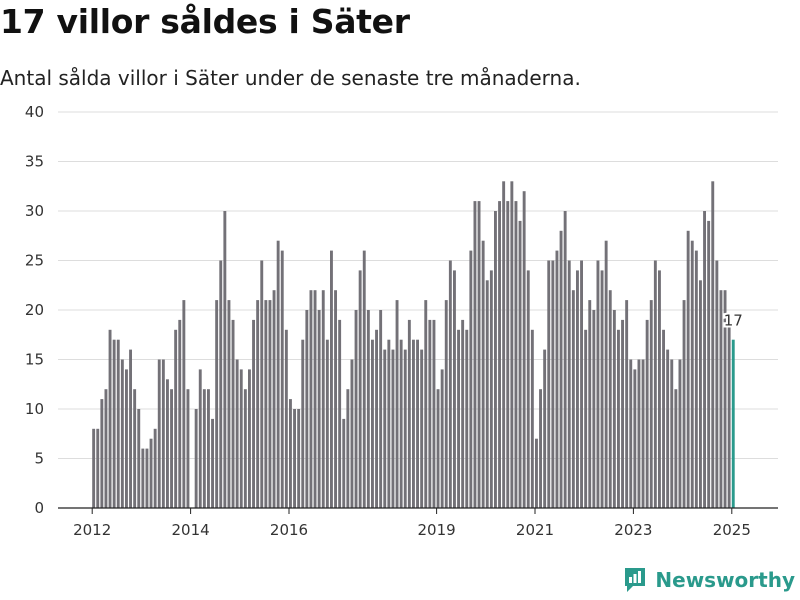  Describe the element at coordinates (34, 211) in the screenshot. I see `y-tick-label: 30` at that location.